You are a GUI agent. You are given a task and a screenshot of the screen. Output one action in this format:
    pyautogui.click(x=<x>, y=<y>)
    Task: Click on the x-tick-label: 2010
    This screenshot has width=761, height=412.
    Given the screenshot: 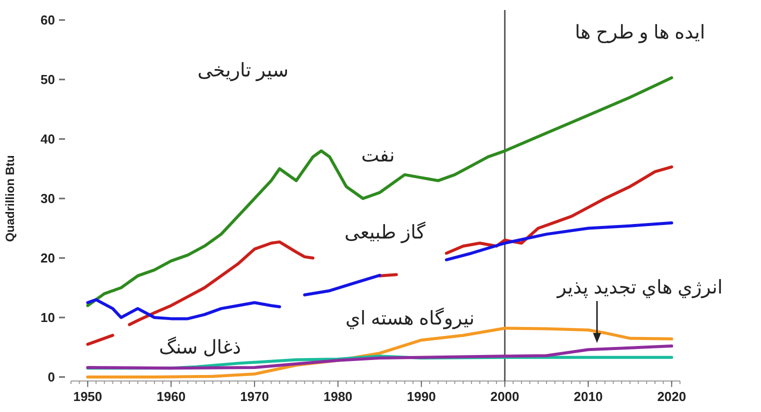 What is the action you would take?
    pyautogui.click(x=588, y=396)
    